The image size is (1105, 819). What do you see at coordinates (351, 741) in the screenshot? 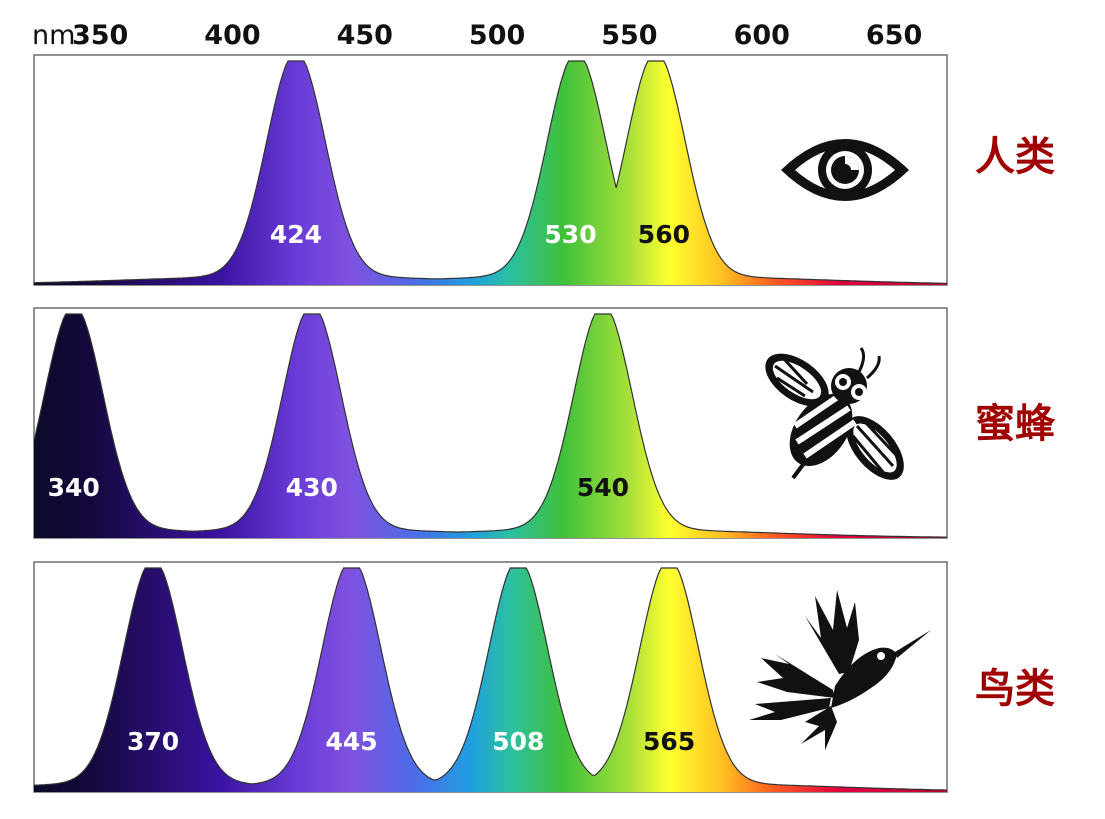
I see `peak-label: 445` at bounding box center [351, 741].